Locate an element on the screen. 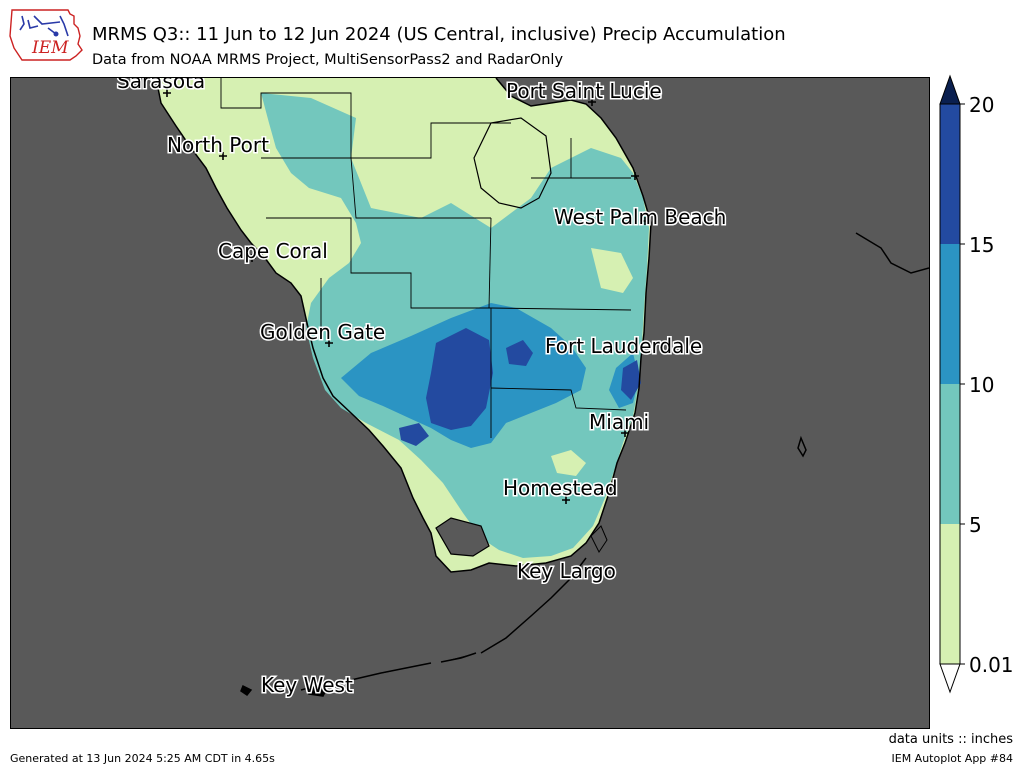  colorbar-tick-15: 15 is located at coordinates (981, 245).